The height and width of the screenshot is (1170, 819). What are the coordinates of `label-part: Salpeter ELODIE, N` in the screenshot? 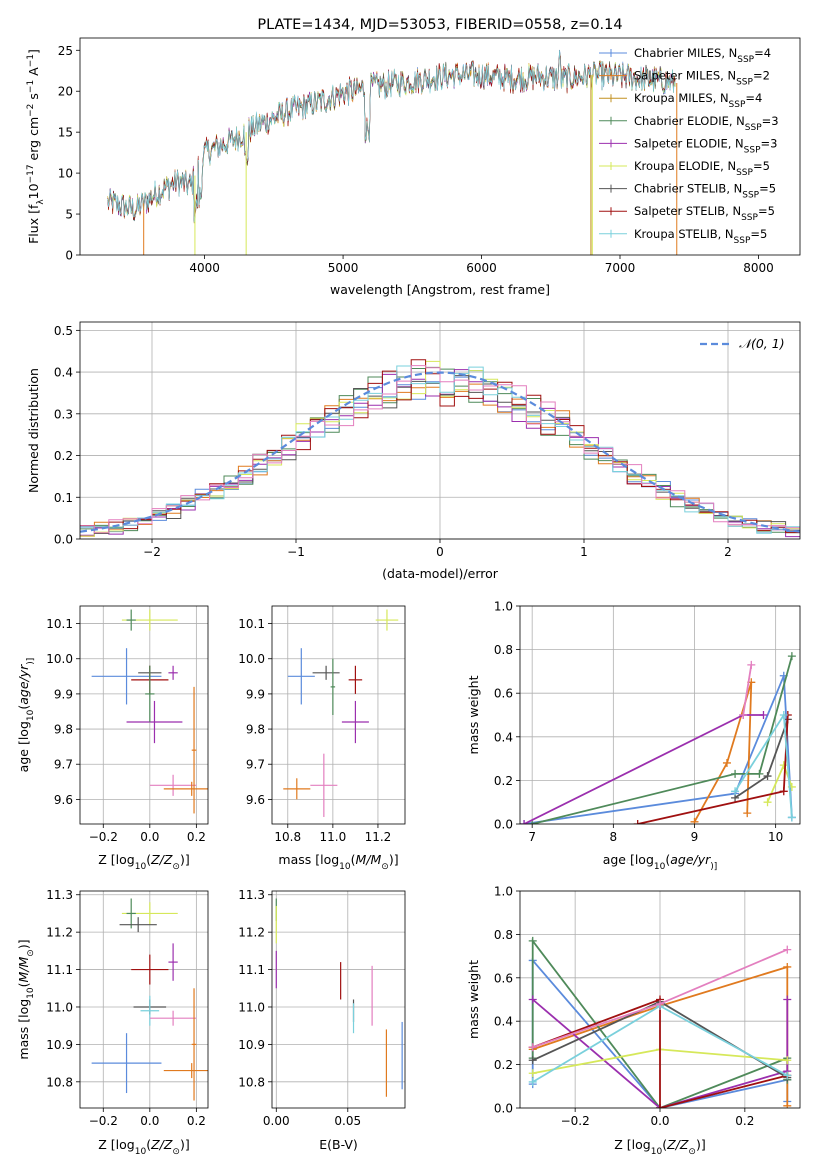 It's located at (689, 143).